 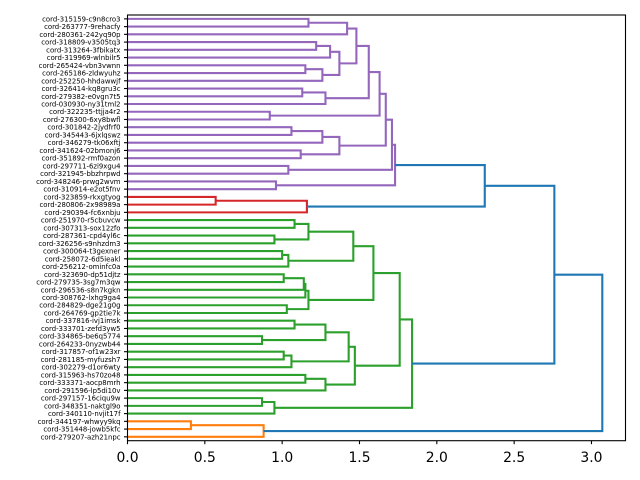 What do you see at coordinates (205, 458) in the screenshot?
I see `x-tick-label: 0.5` at bounding box center [205, 458].